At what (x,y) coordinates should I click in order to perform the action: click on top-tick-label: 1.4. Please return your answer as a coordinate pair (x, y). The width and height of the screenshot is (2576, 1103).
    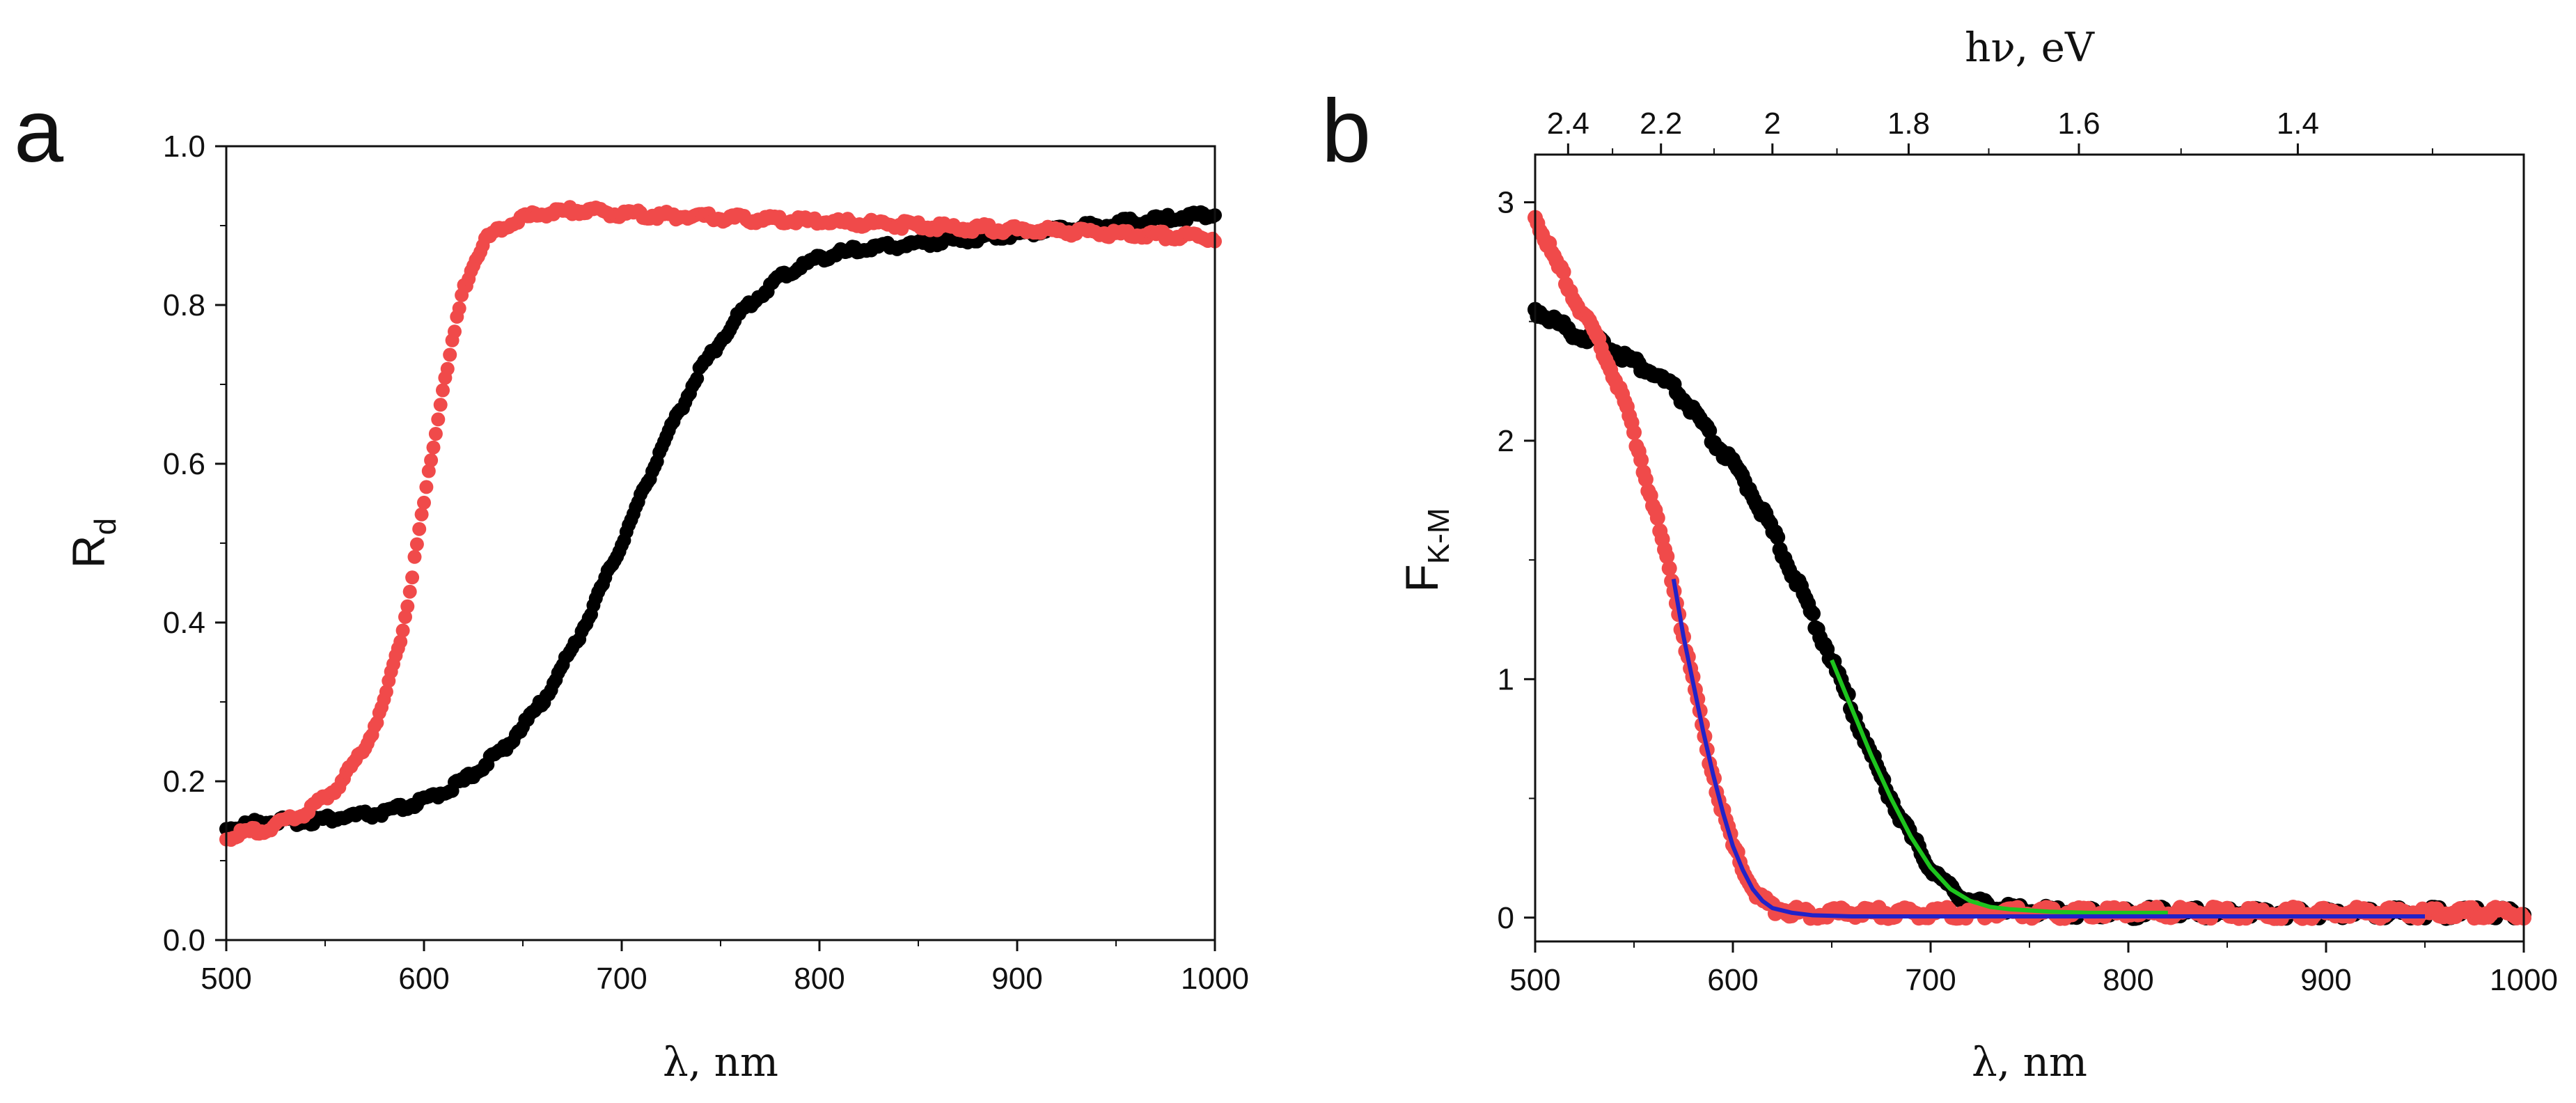
    Looking at the image, I should click on (2298, 124).